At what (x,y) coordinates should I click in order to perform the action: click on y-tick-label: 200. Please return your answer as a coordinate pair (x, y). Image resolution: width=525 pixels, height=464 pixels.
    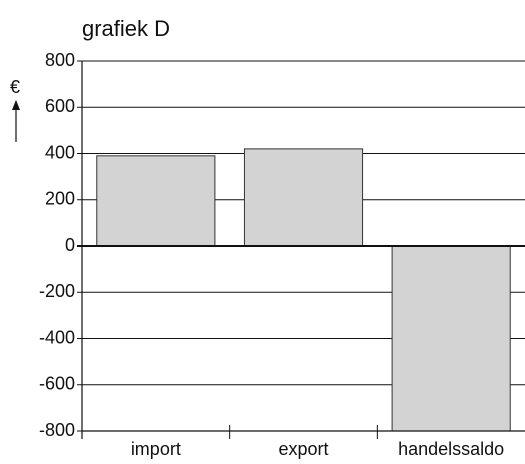
    Looking at the image, I should click on (60, 199).